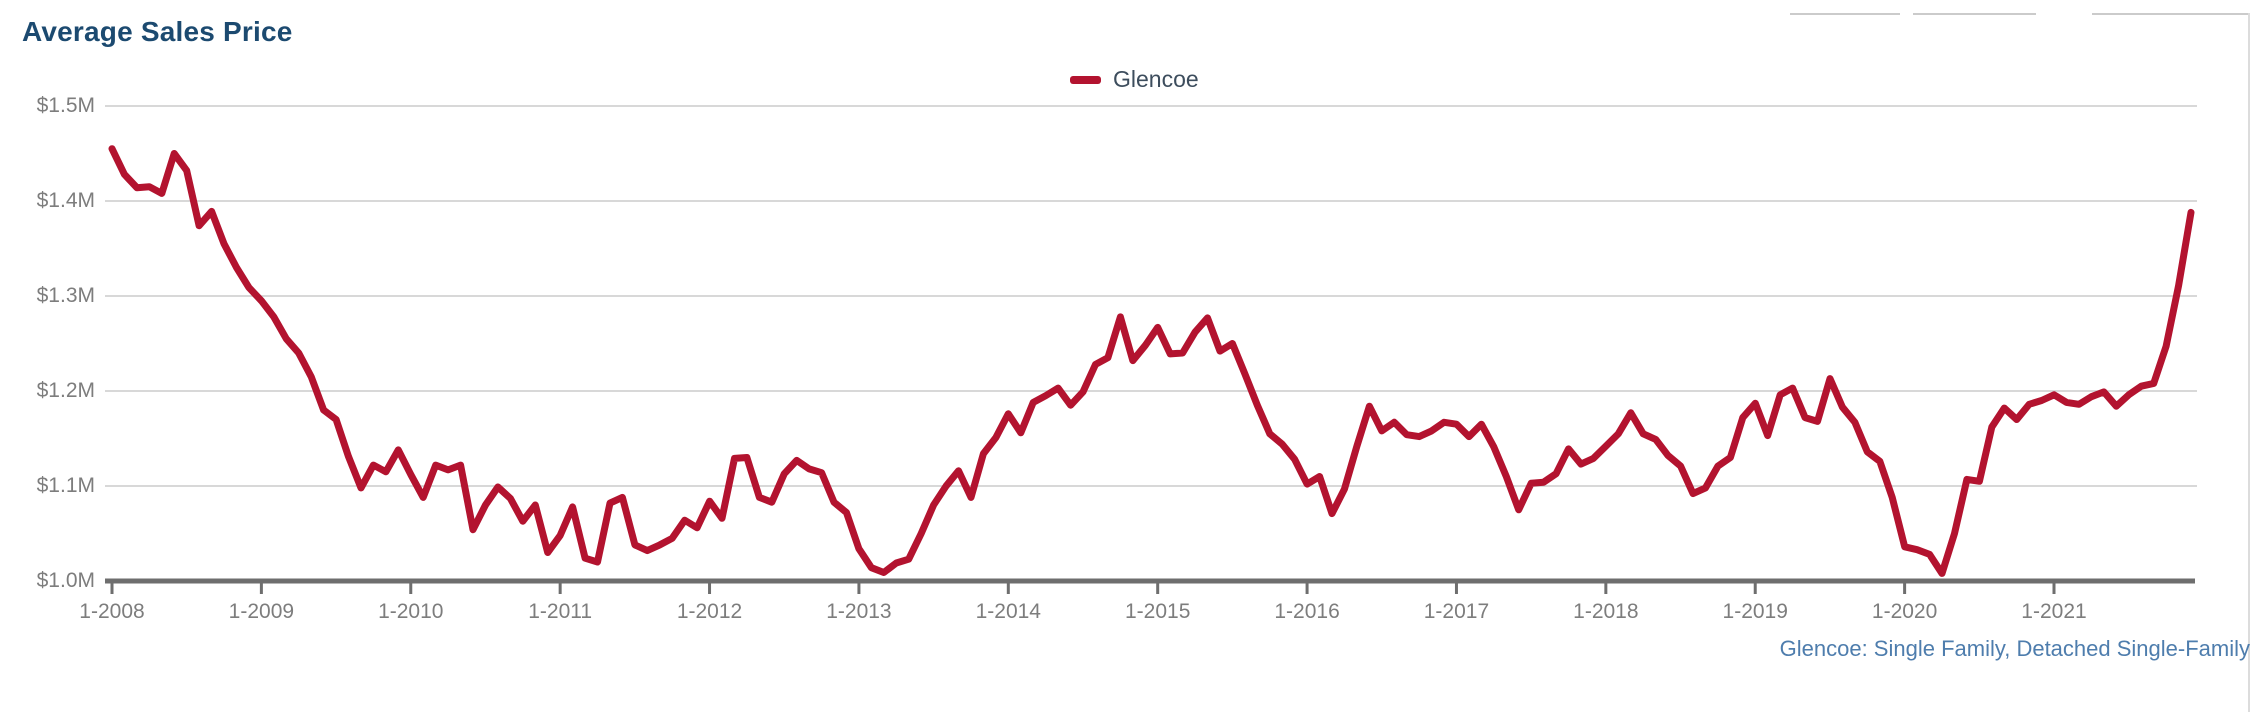 This screenshot has height=712, width=2262. What do you see at coordinates (709, 611) in the screenshot?
I see `x-axis-label: 1-2012` at bounding box center [709, 611].